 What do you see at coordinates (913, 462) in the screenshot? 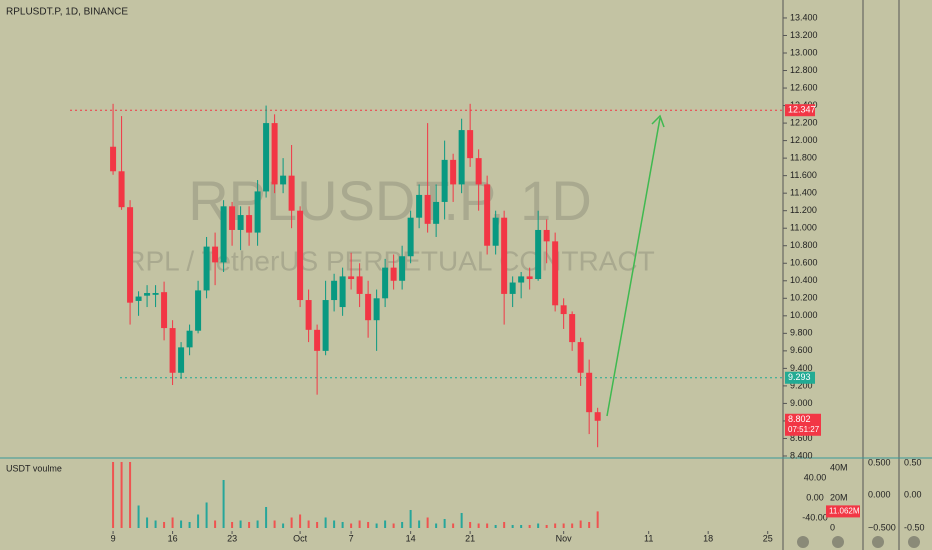
I see `indicator-scale-label: 0.50` at bounding box center [913, 462].